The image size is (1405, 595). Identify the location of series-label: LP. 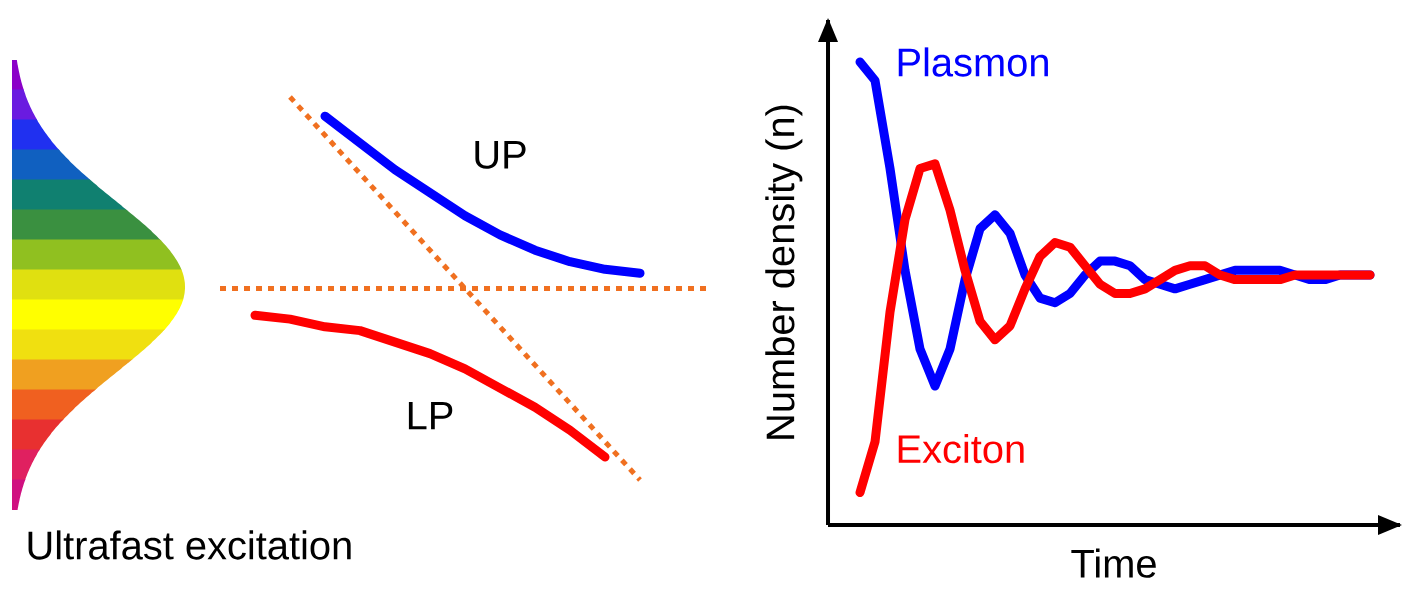
(430, 415).